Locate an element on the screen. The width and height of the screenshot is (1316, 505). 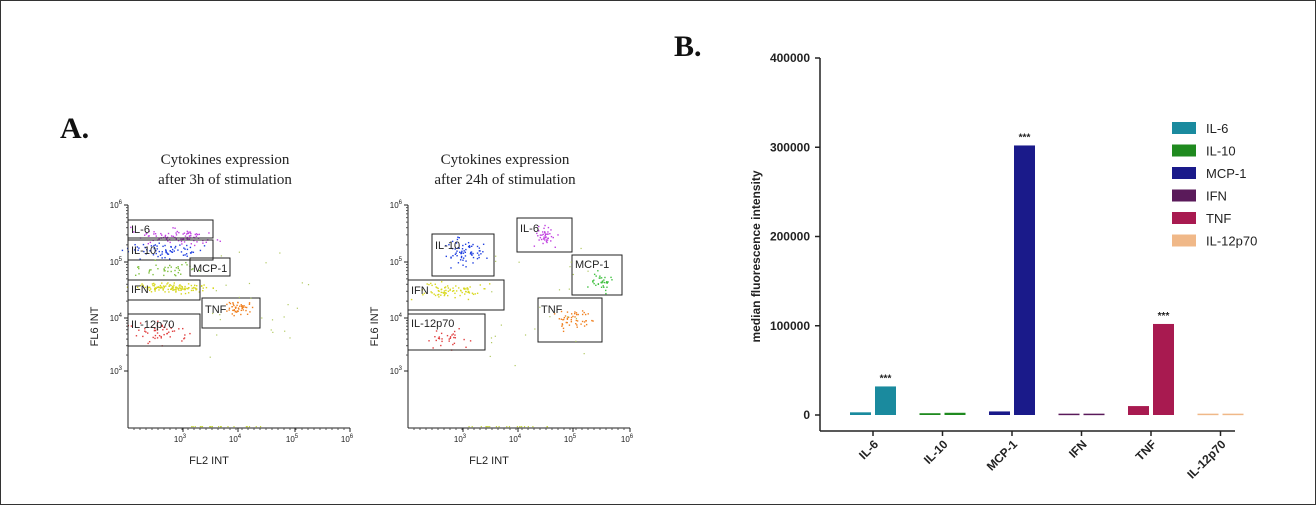
gate-label: MCP-1 is located at coordinates (592, 265).